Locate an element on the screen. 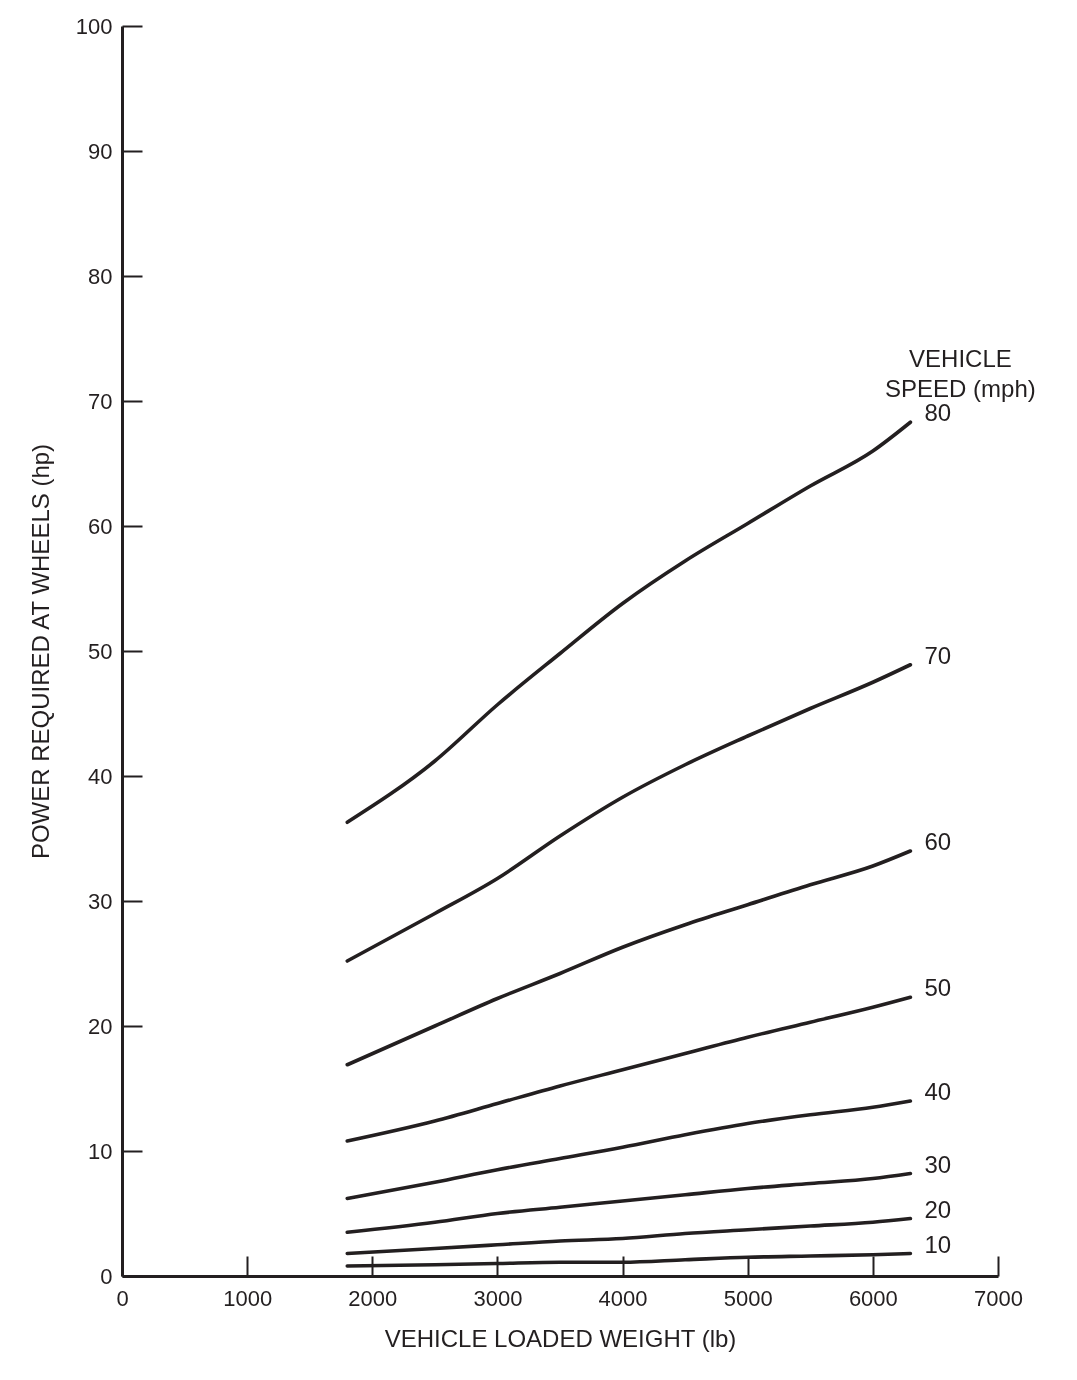 The height and width of the screenshot is (1380, 1077). x-tick-label: 7000 is located at coordinates (998, 1298).